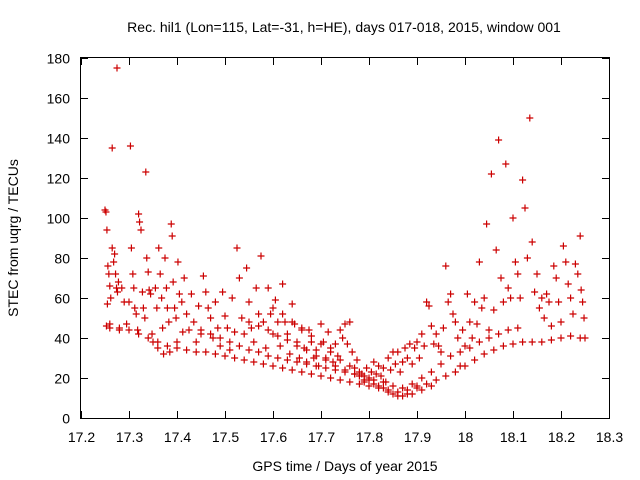 Image resolution: width=640 pixels, height=480 pixels. Describe the element at coordinates (177, 437) in the screenshot. I see `x-tick-label: 17.4` at that location.